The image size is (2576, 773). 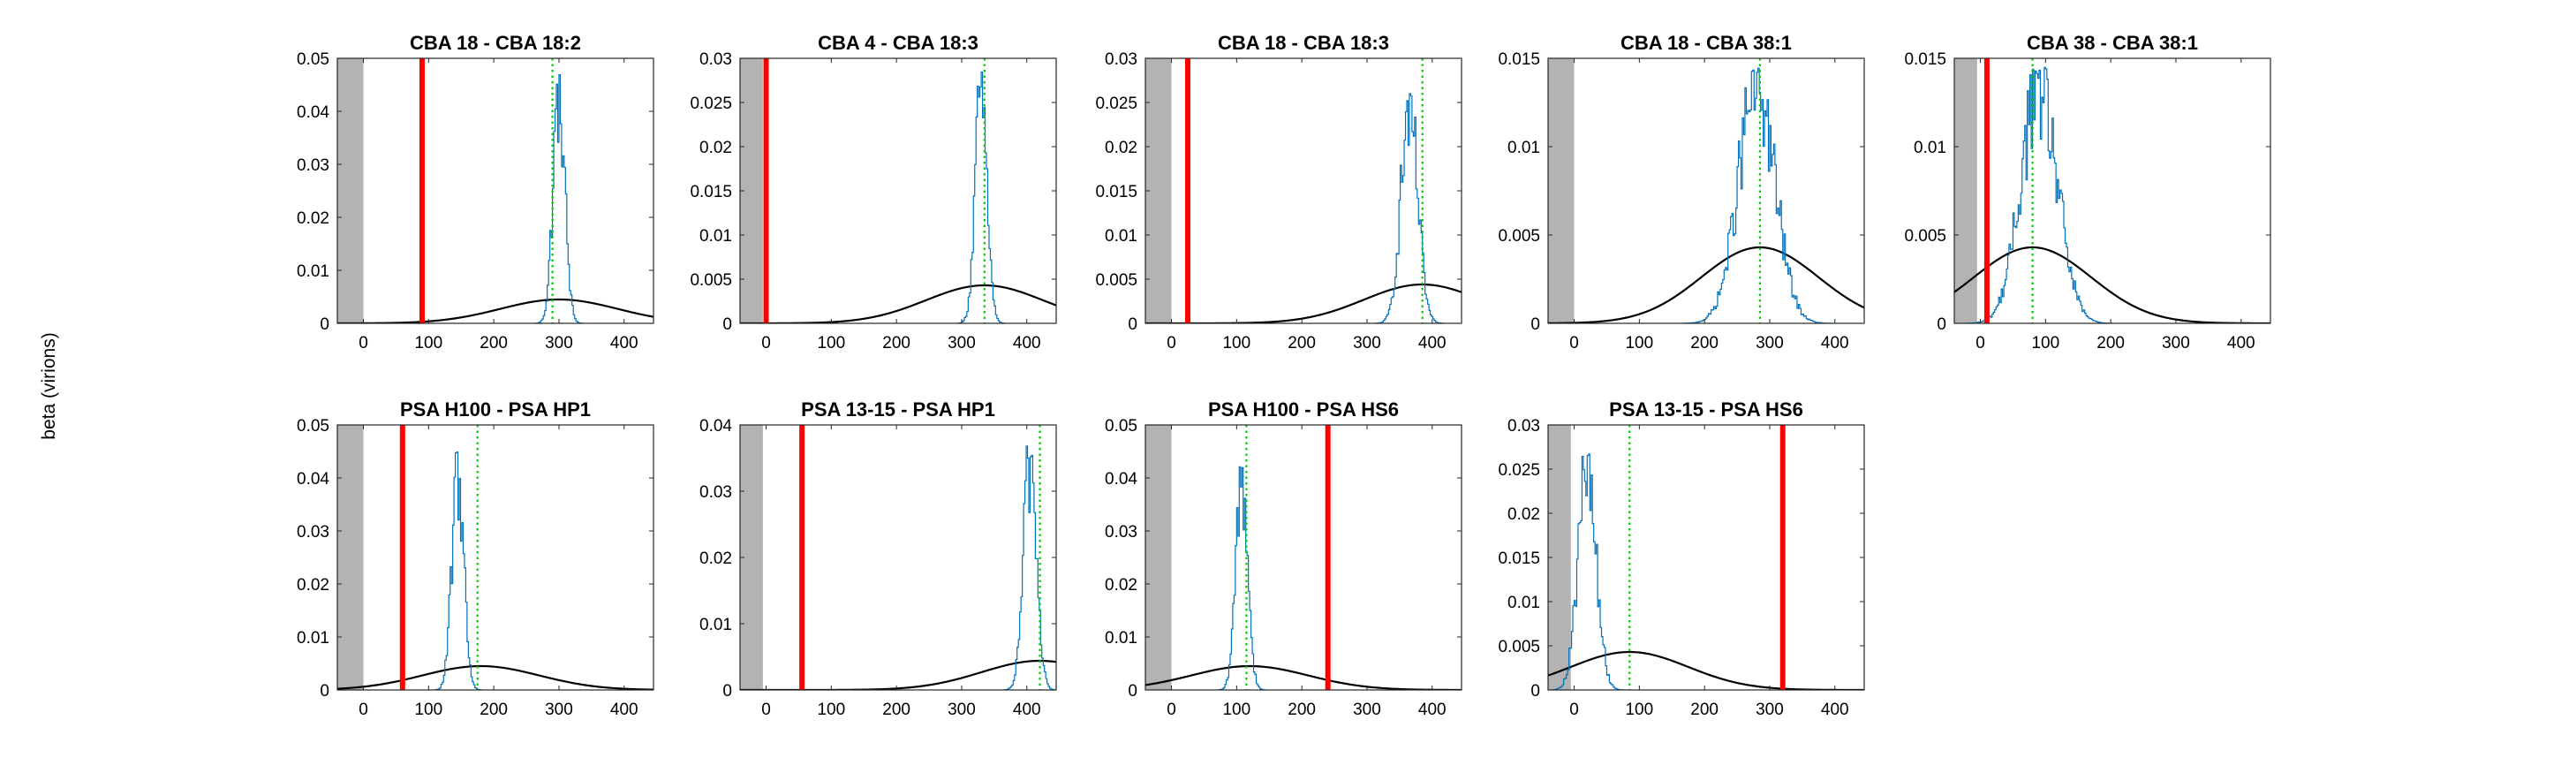 I want to click on y-axis-label: beta (virions), so click(x=49, y=385).